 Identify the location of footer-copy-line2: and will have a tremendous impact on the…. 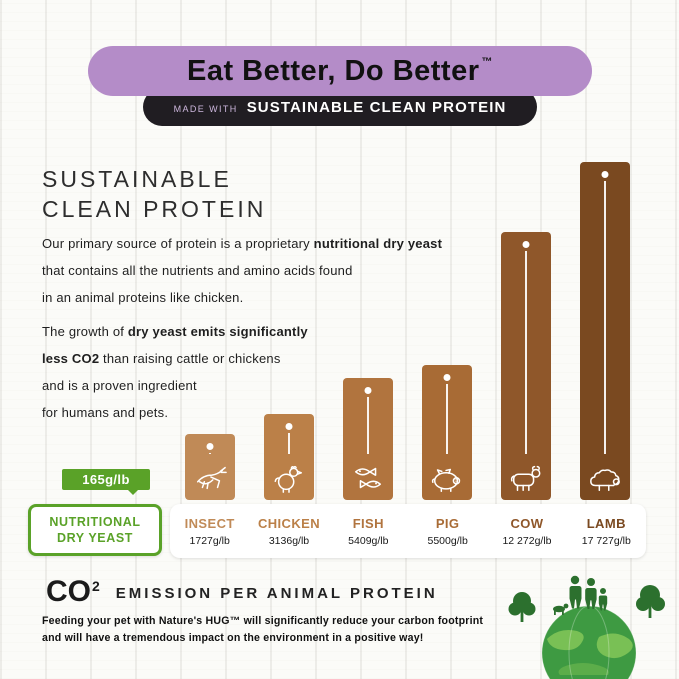
(233, 638).